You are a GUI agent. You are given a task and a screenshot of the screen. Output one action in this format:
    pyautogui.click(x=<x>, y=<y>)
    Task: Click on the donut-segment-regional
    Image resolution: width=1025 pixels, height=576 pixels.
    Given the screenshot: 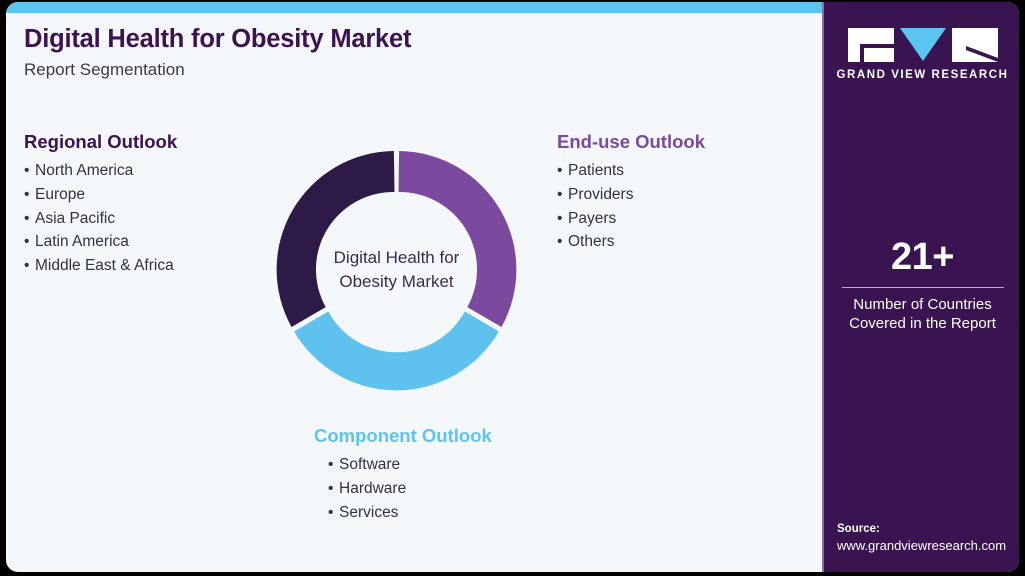 What is the action you would take?
    pyautogui.click(x=335, y=239)
    